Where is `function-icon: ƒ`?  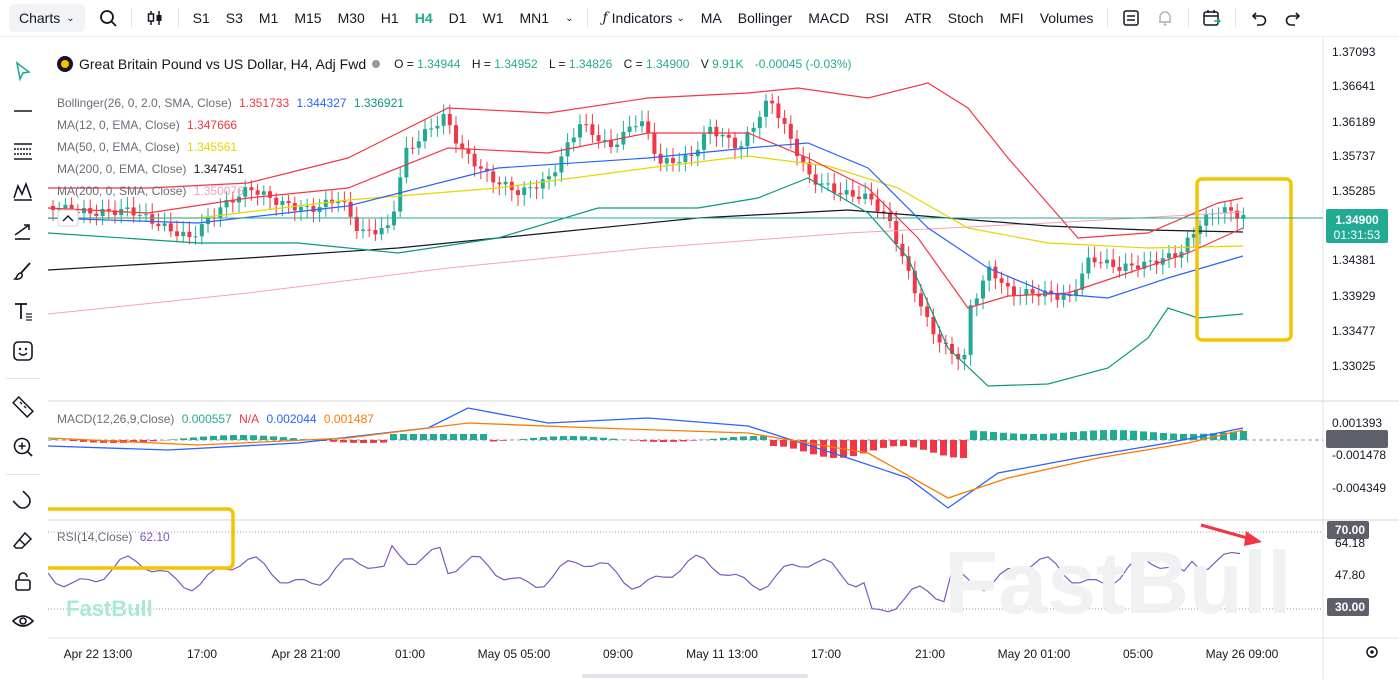 function-icon: ƒ is located at coordinates (604, 18).